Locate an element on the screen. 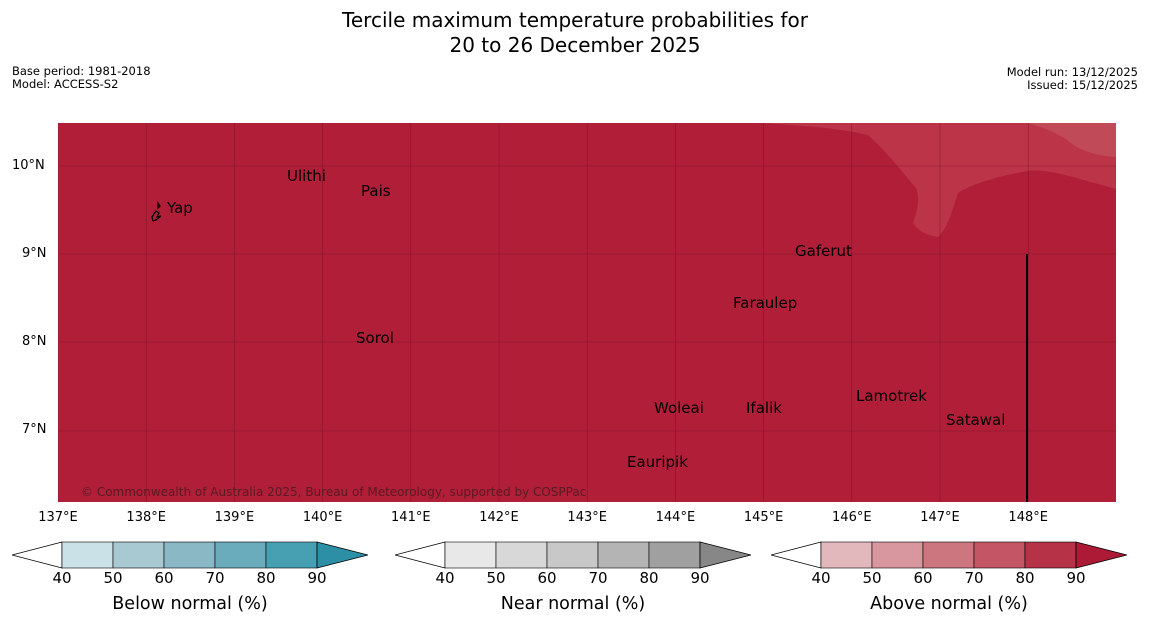 The height and width of the screenshot is (644, 1150). lon-label: 141°E is located at coordinates (411, 517).